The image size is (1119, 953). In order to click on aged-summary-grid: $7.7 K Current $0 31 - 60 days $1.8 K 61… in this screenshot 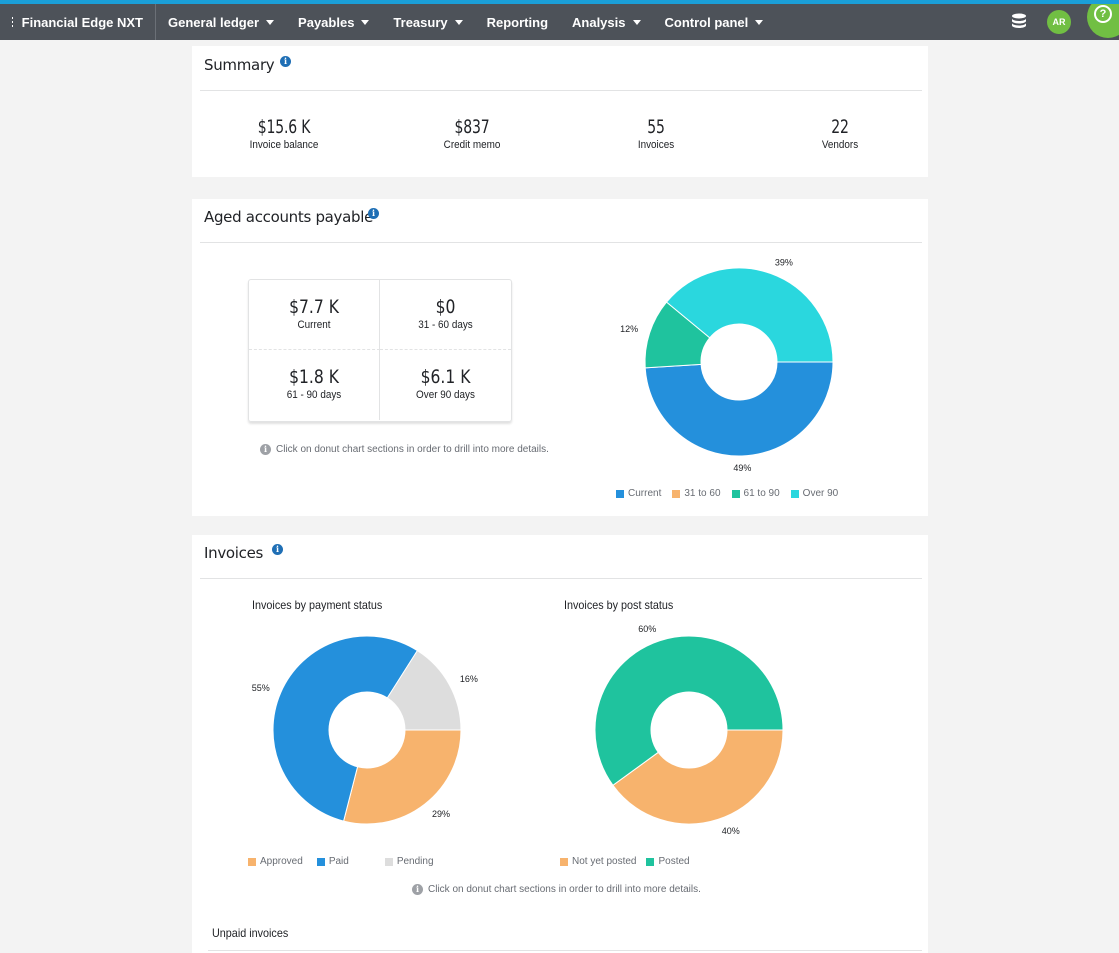, I will do `click(380, 350)`.